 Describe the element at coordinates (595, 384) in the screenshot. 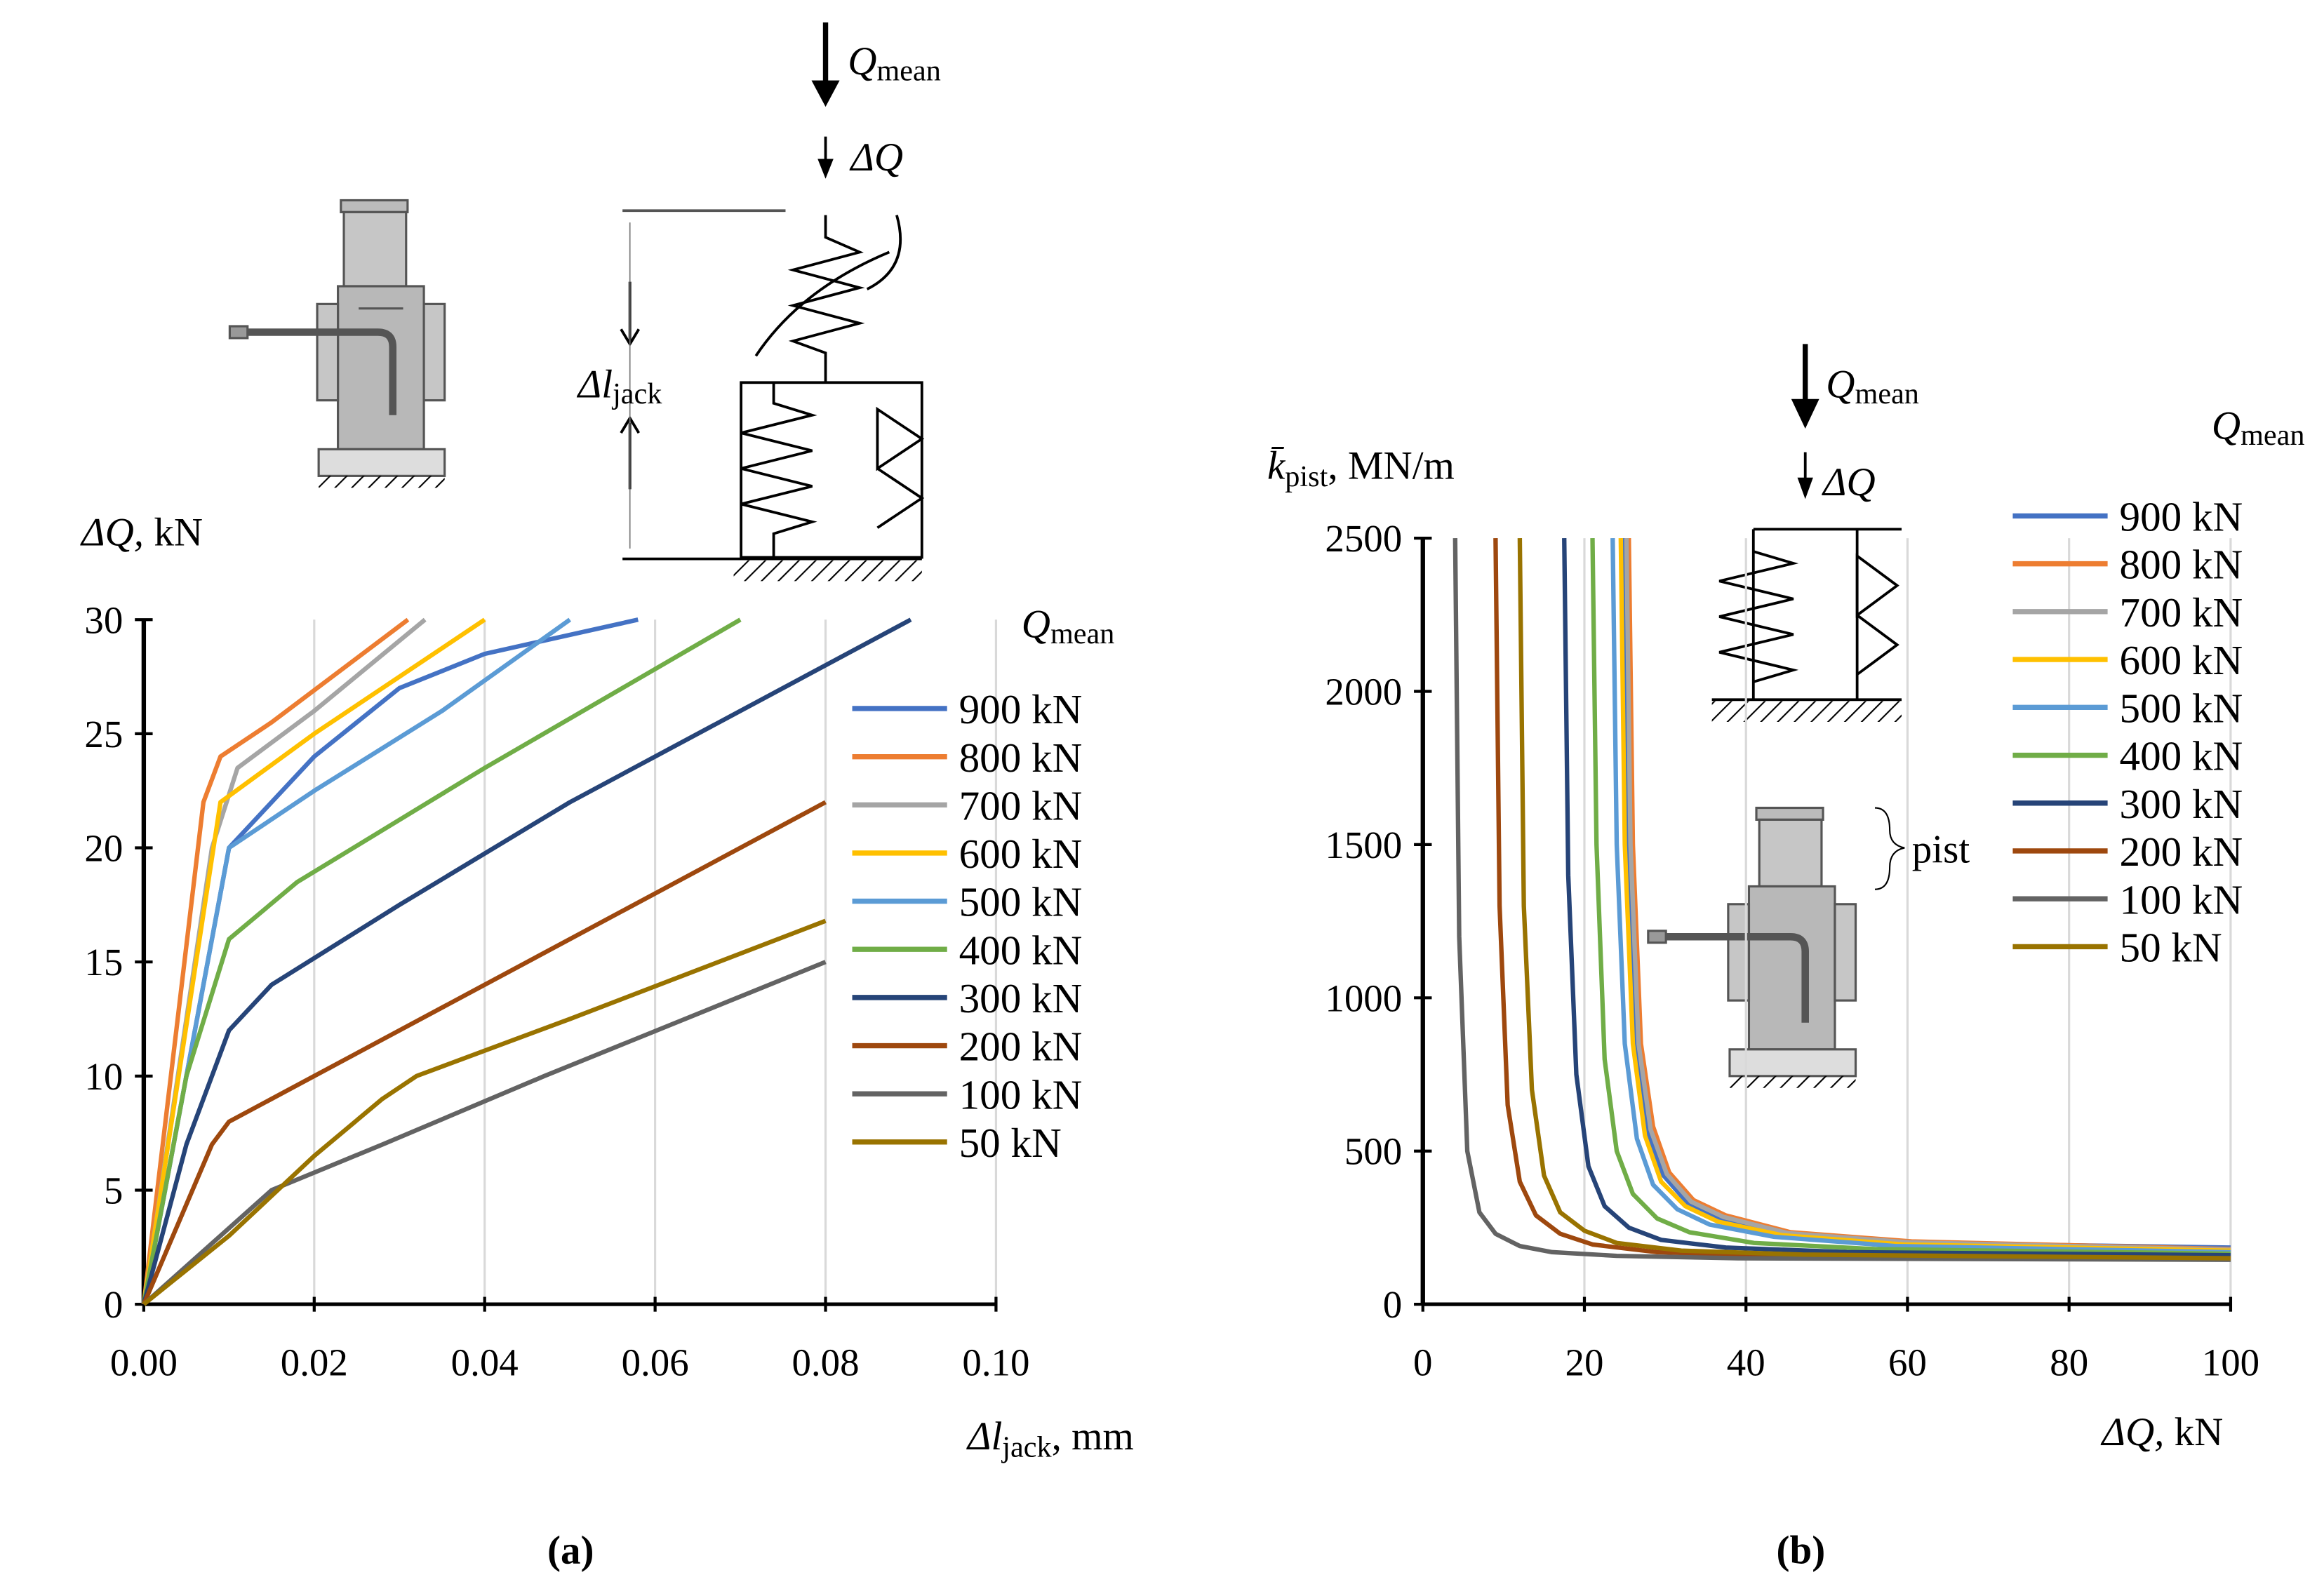

I see `annotation-main: Δl` at that location.